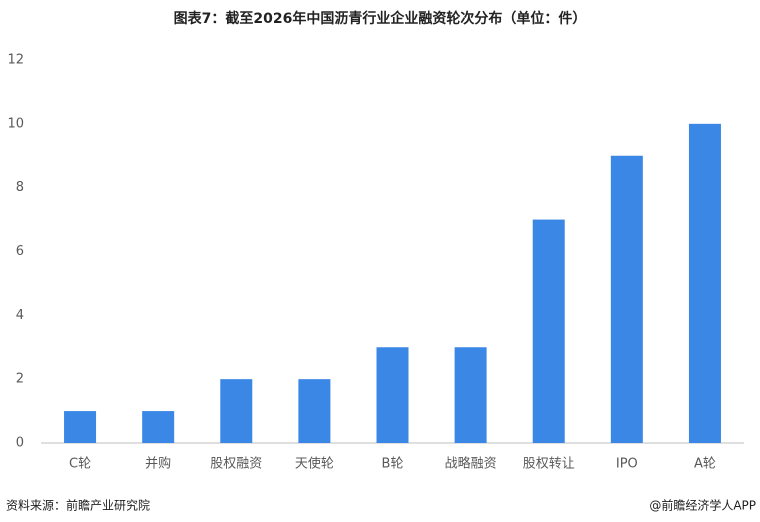 The height and width of the screenshot is (522, 760). What do you see at coordinates (393, 464) in the screenshot?
I see `x-tick-label: B轮` at bounding box center [393, 464].